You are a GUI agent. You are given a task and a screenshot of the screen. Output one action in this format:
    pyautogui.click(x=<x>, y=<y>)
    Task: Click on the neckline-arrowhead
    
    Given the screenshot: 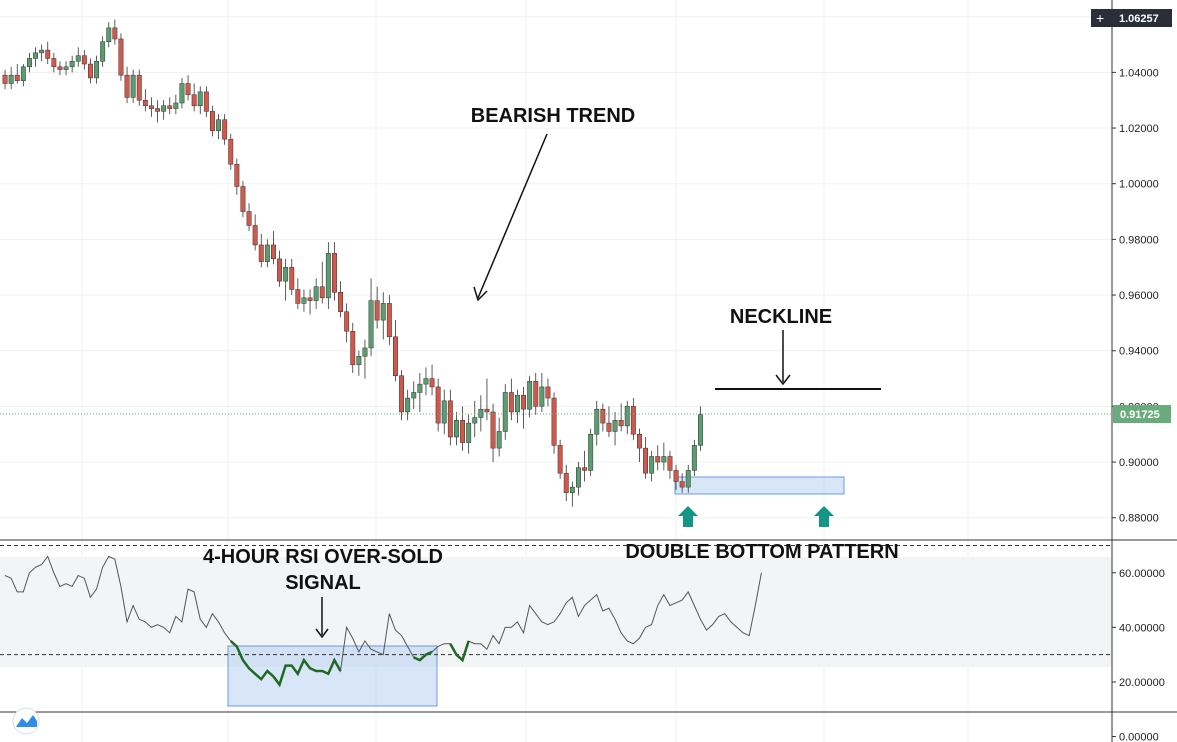 What is the action you would take?
    pyautogui.click(x=783, y=380)
    